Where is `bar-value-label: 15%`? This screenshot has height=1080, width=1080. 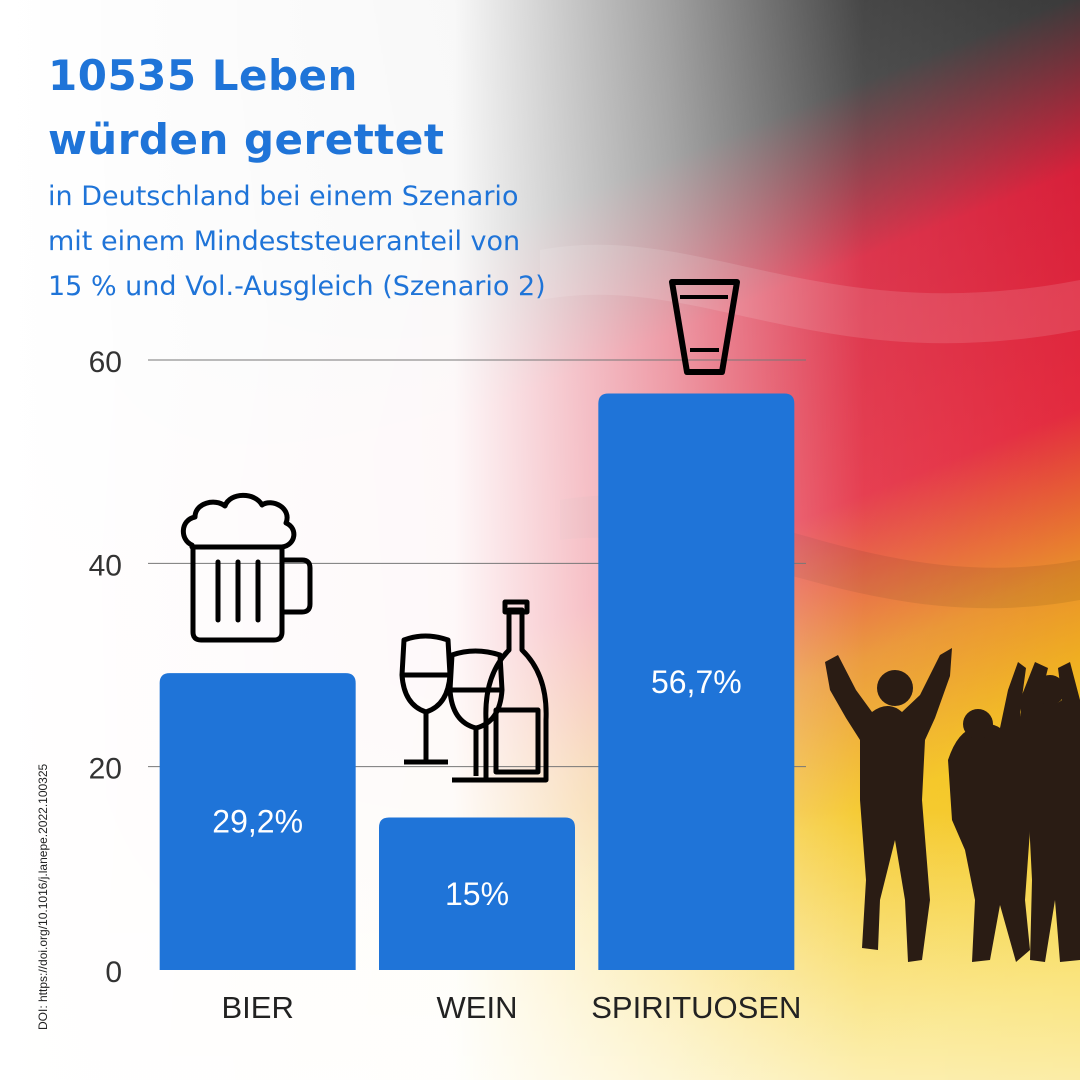 bar-value-label: 15% is located at coordinates (477, 894).